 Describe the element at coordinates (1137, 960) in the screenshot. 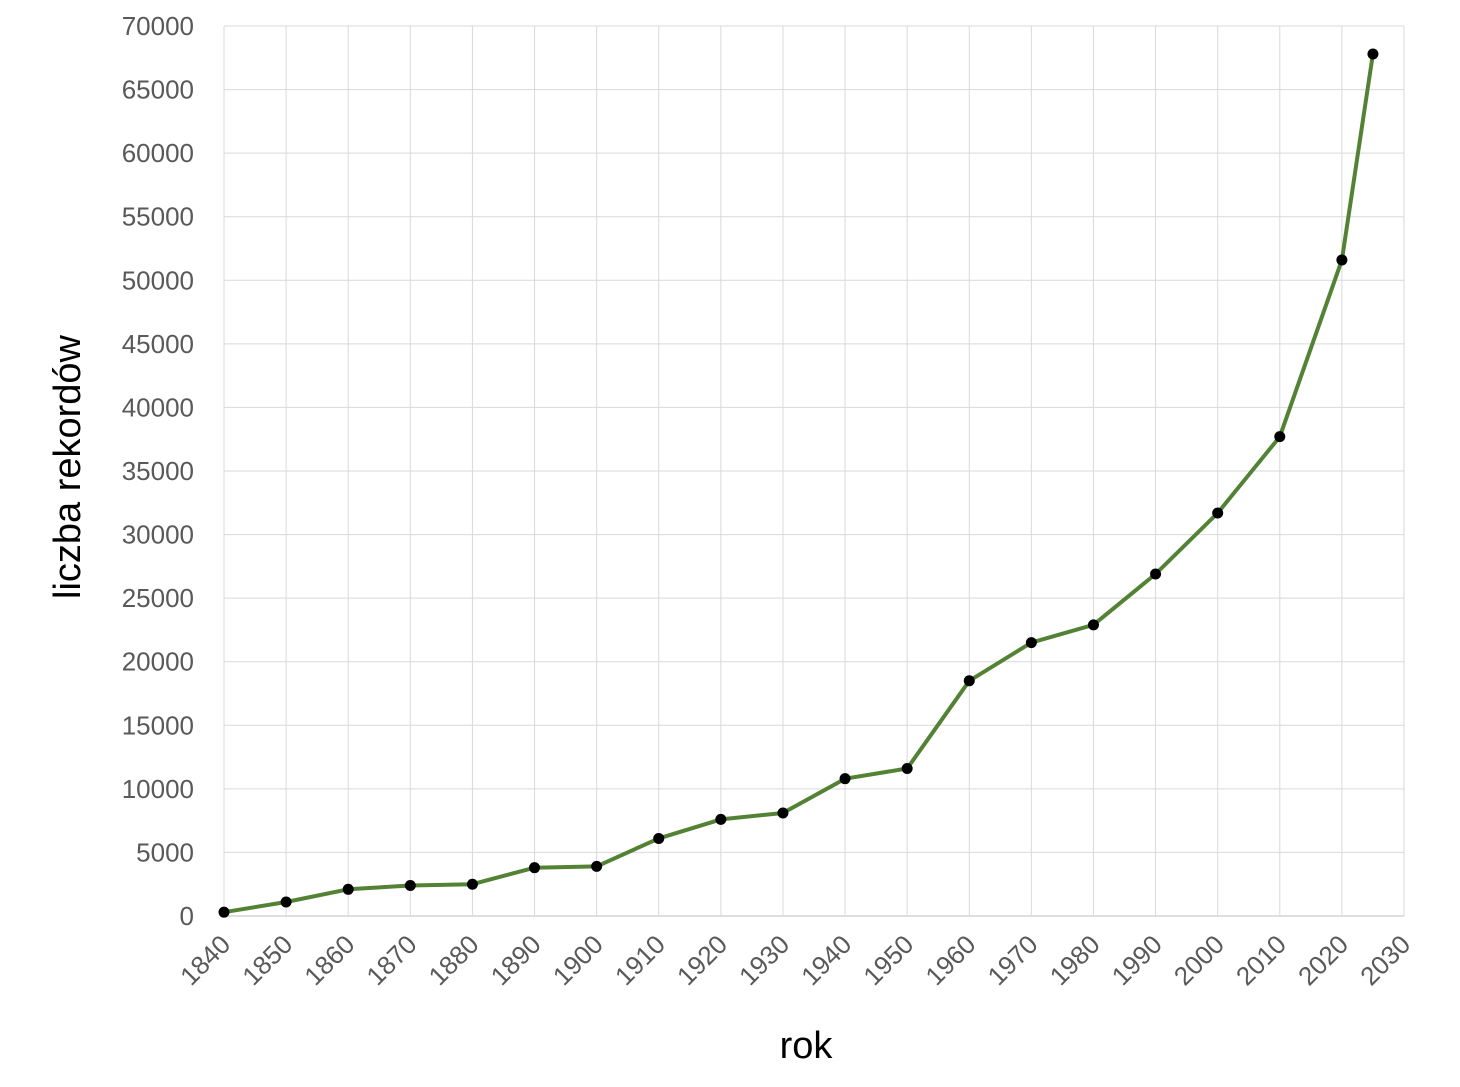

I see `x-tick-label: 1990` at that location.